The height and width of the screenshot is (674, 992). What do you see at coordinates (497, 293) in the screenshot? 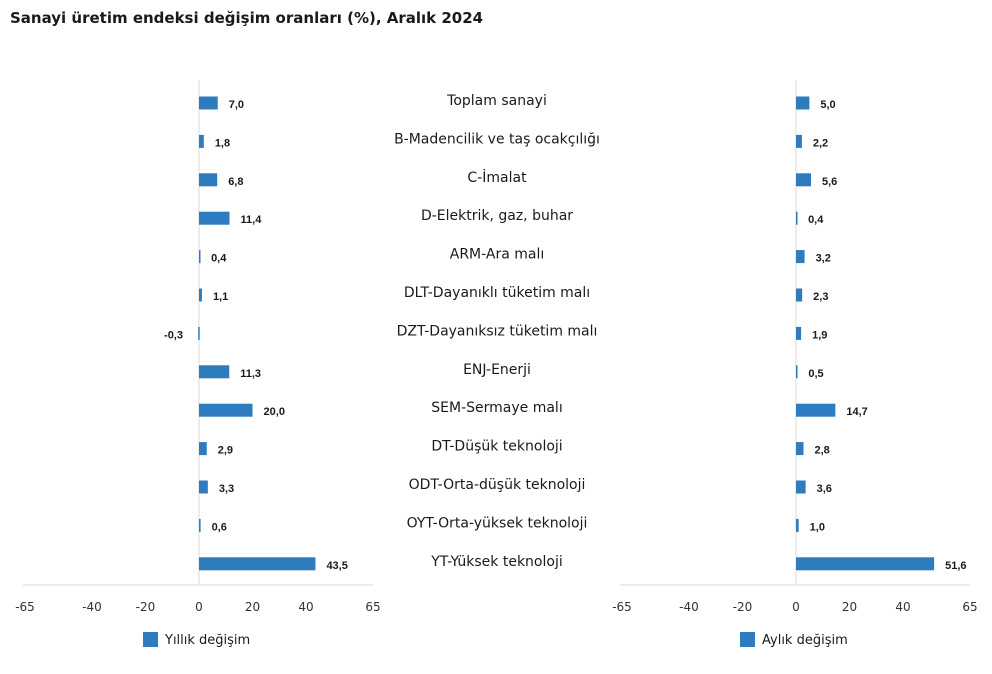
I see `category-label: DLT-Dayanıklı tüketim malı` at bounding box center [497, 293].